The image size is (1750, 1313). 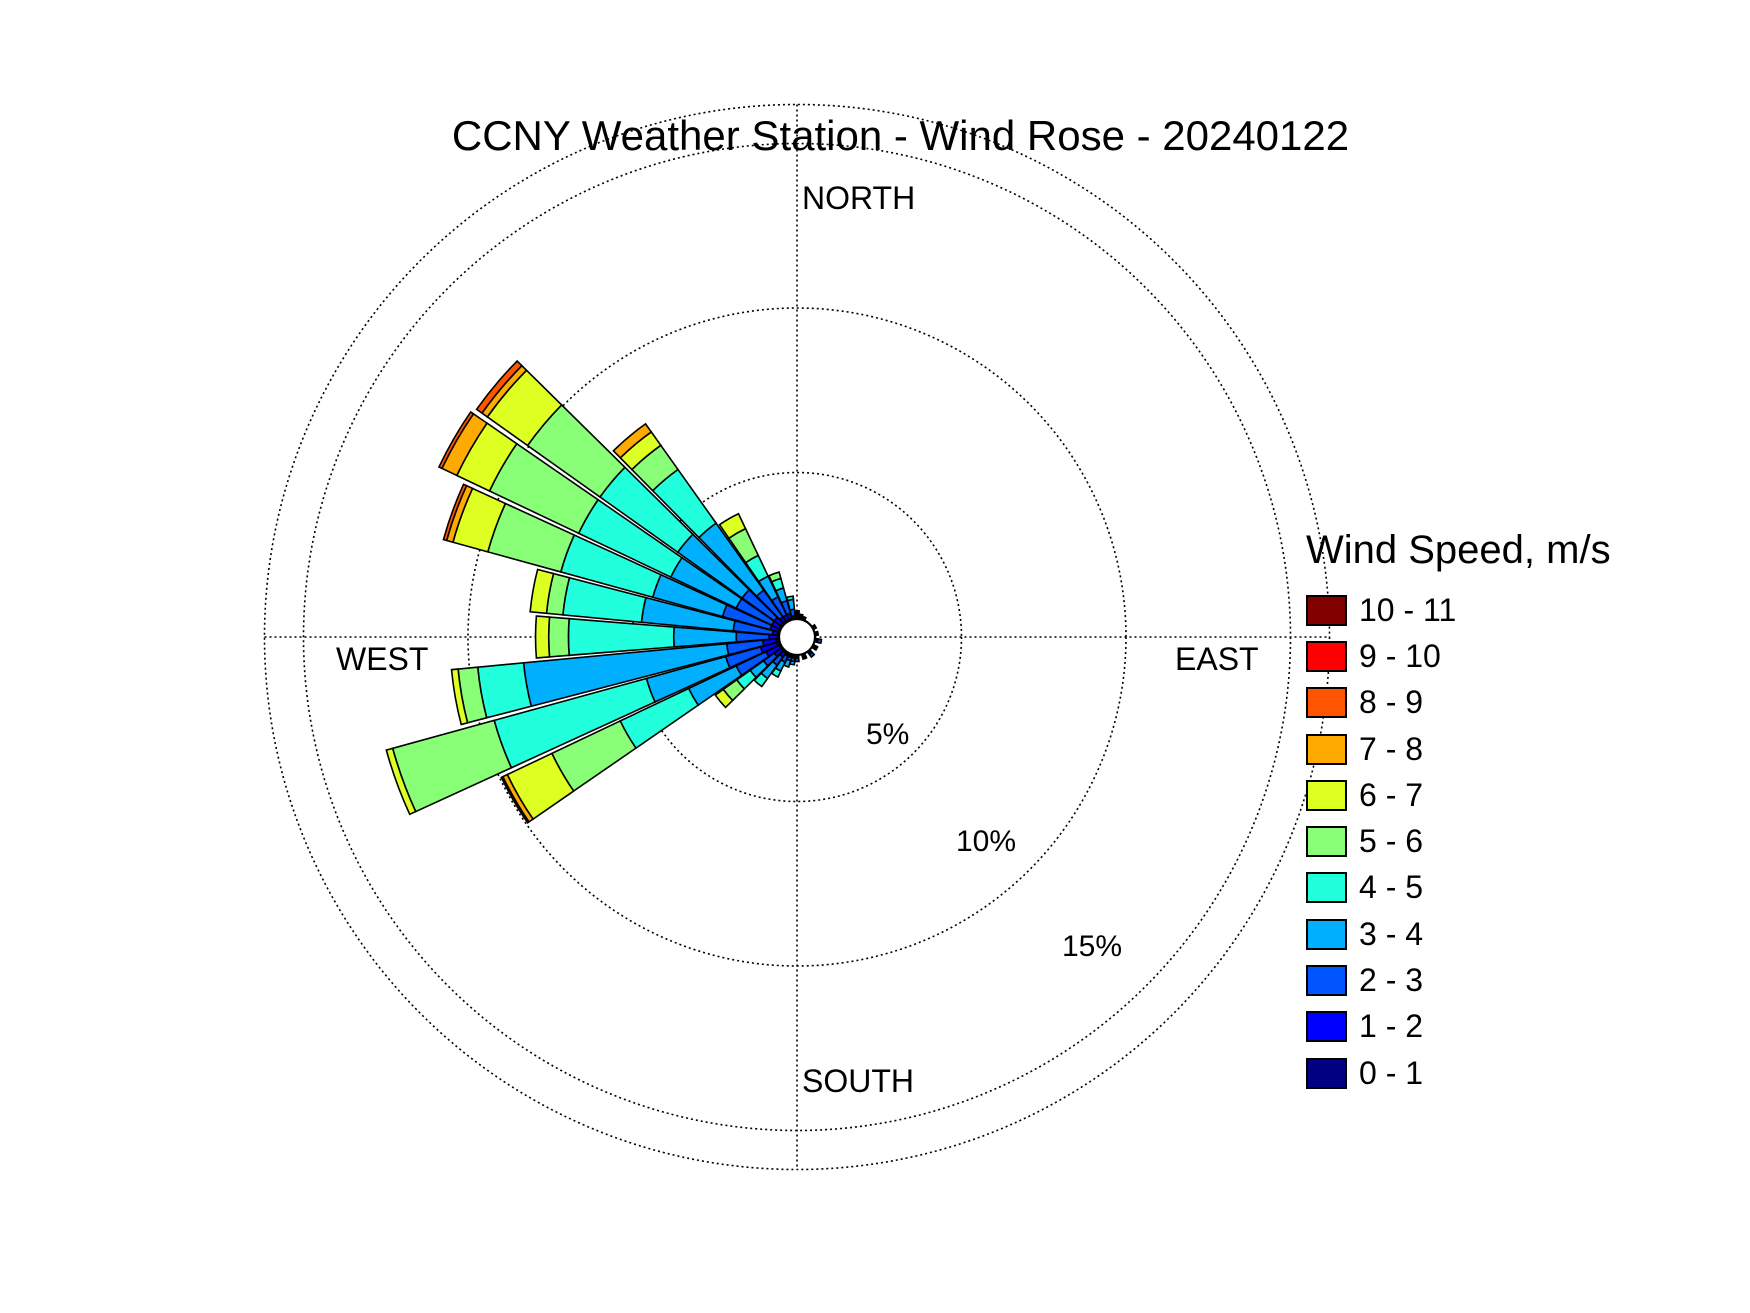 I want to click on center-hole, so click(x=797, y=637).